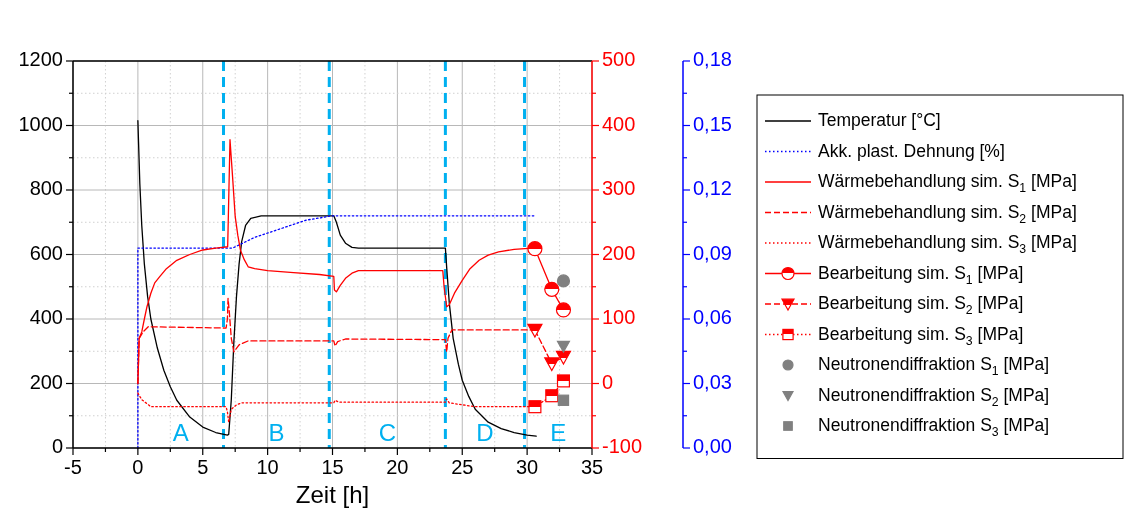  I want to click on y3-tick-label: 0,03, so click(712, 381).